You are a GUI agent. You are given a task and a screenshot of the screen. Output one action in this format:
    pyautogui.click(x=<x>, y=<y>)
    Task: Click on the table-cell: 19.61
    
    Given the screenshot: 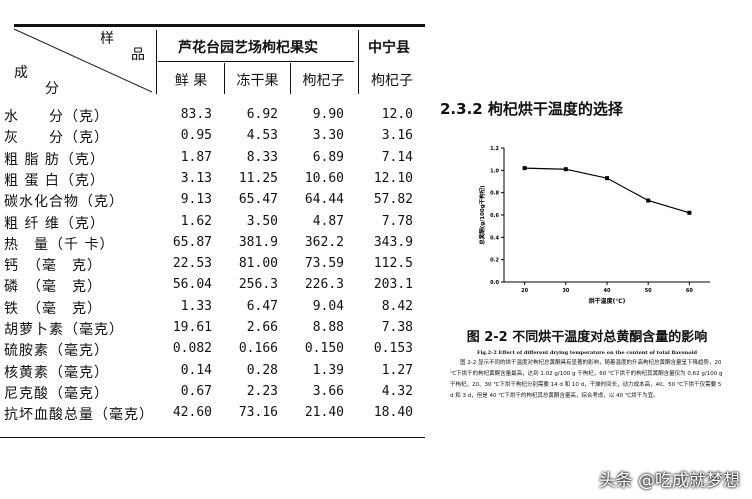 What is the action you would take?
    pyautogui.click(x=192, y=327)
    